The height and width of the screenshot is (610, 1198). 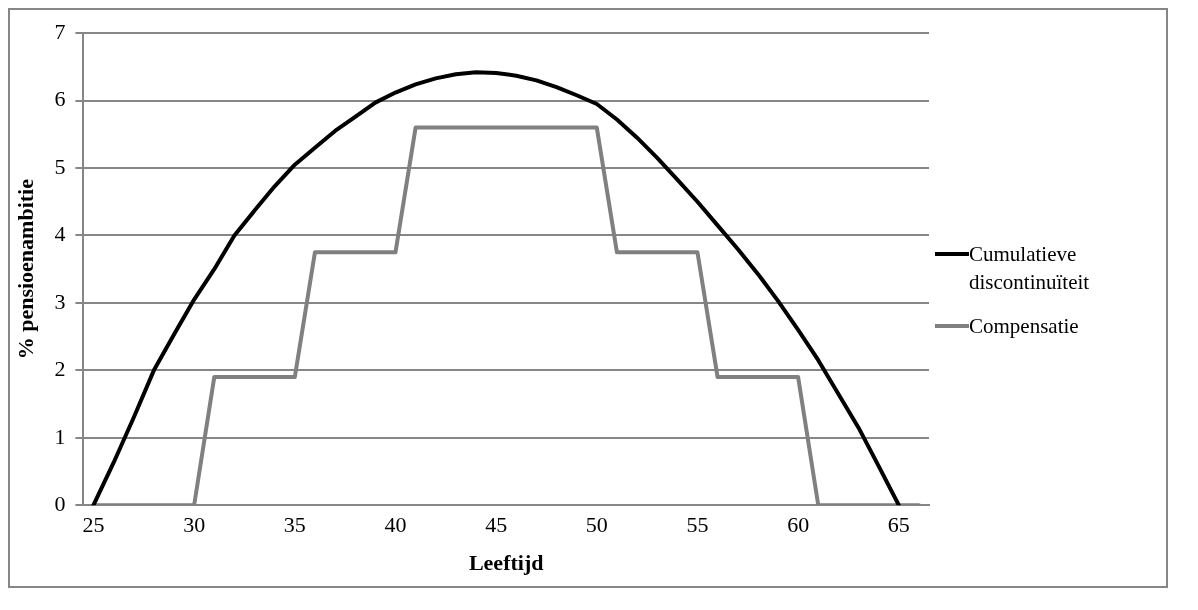 What do you see at coordinates (1030, 268) in the screenshot?
I see `legend-label: Cumulatieve discontinuïteit` at bounding box center [1030, 268].